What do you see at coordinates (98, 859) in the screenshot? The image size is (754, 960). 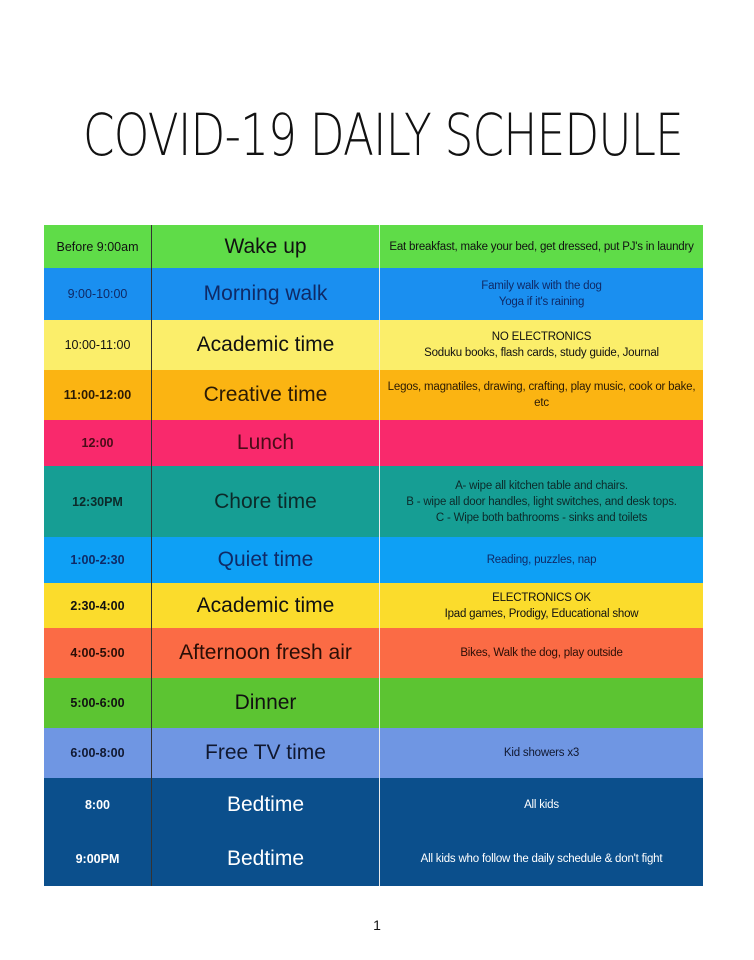 I see `time-cell: 9:00PM` at bounding box center [98, 859].